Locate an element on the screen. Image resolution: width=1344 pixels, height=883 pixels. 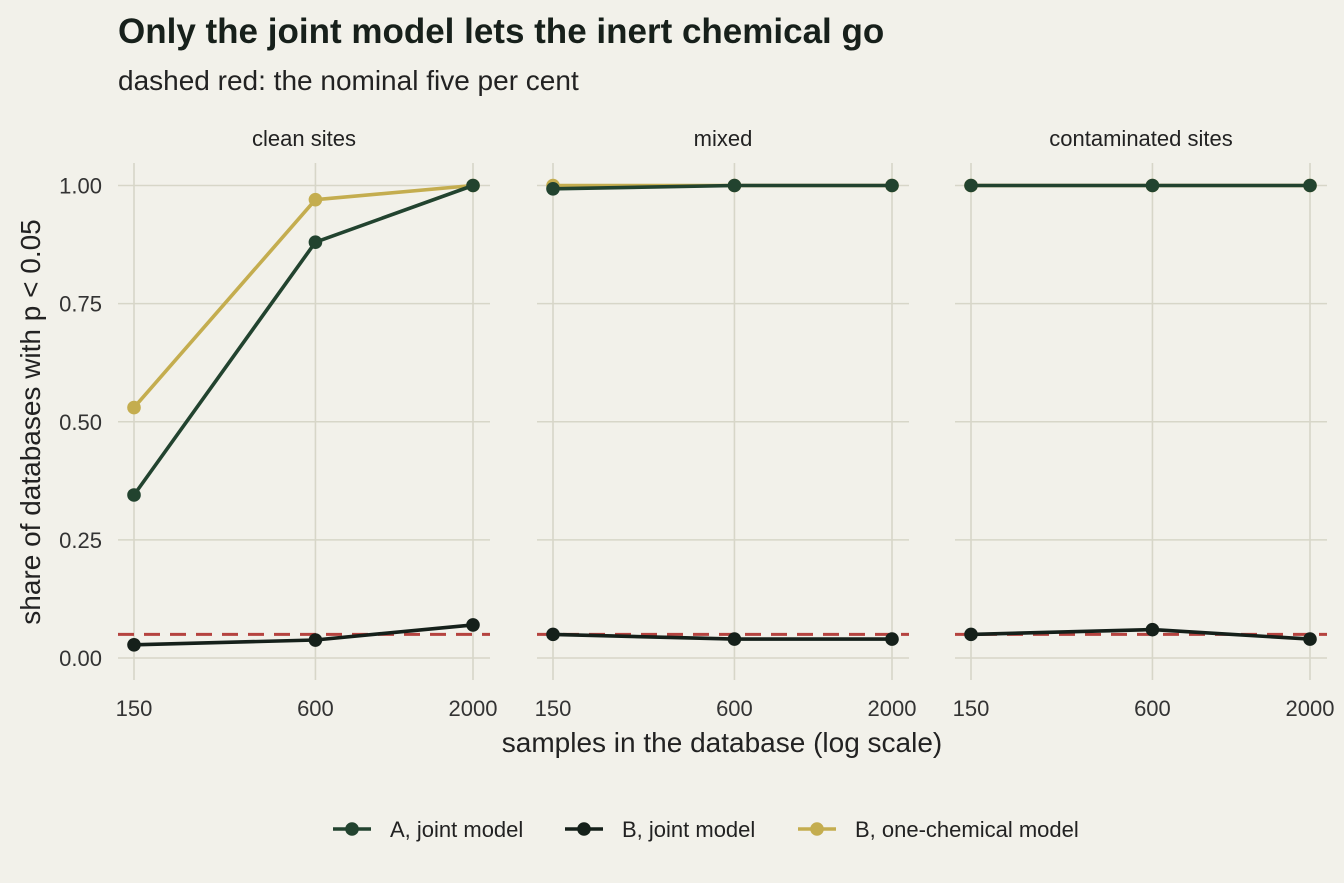
legend-item: B, one-chemical model is located at coordinates (938, 829).